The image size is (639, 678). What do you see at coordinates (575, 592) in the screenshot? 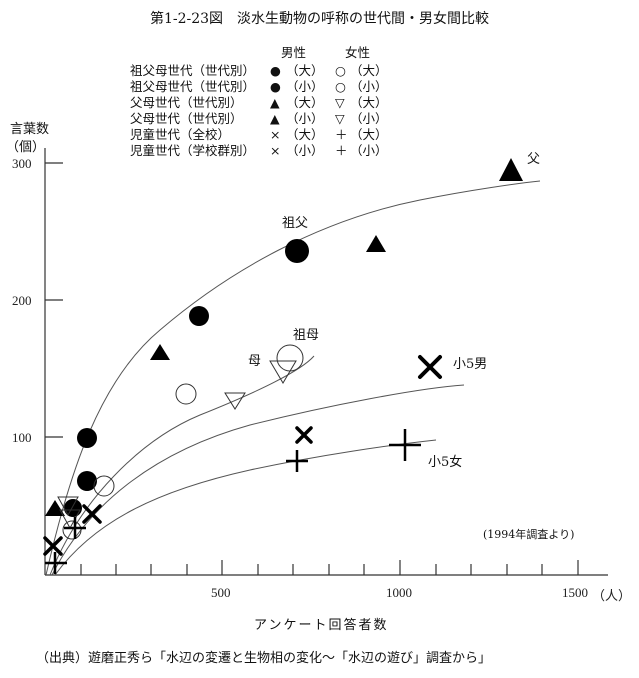
I see `x-tick-label-1500: 1500` at bounding box center [575, 592].